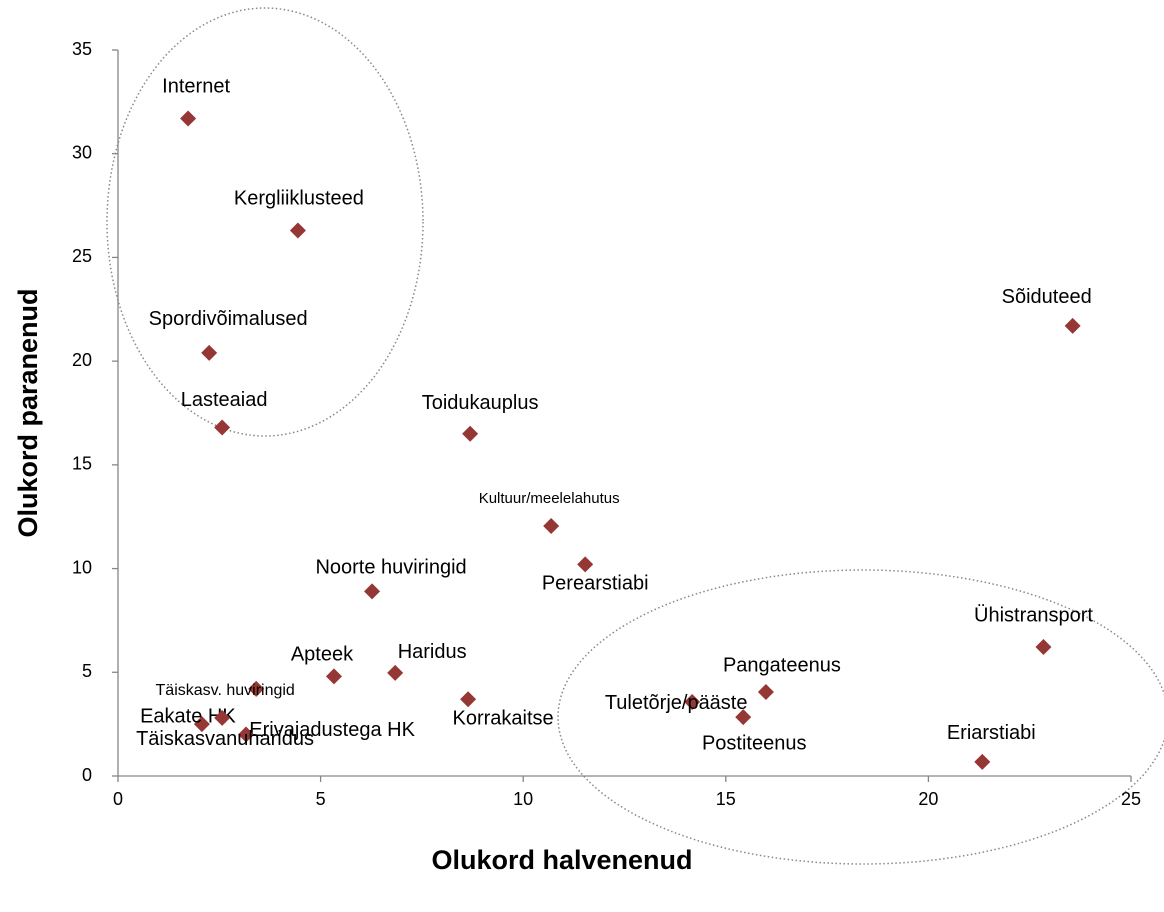 This screenshot has width=1164, height=912. What do you see at coordinates (503, 719) in the screenshot?
I see `point-label: Korrakaitse` at bounding box center [503, 719].